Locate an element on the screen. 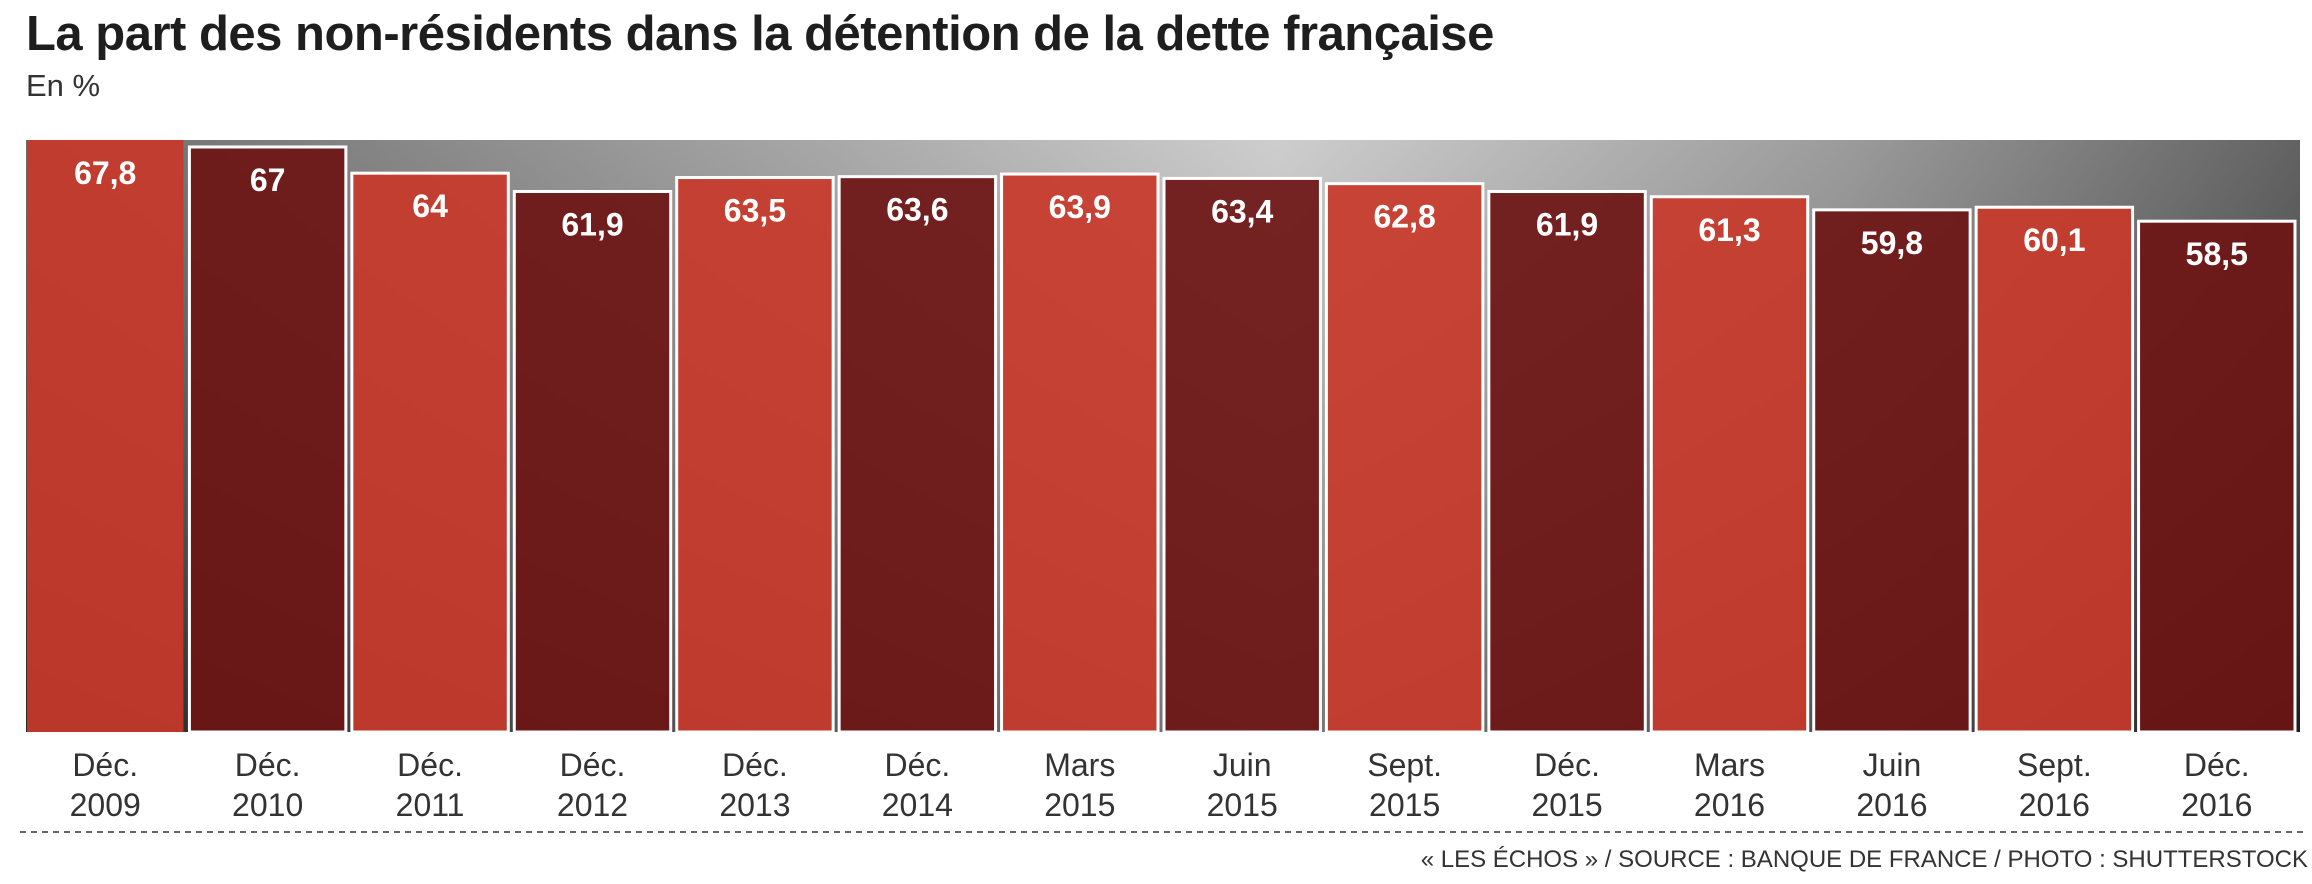 Image resolution: width=2312 pixels, height=884 pixels. bar-value-label: 63,5 is located at coordinates (755, 211).